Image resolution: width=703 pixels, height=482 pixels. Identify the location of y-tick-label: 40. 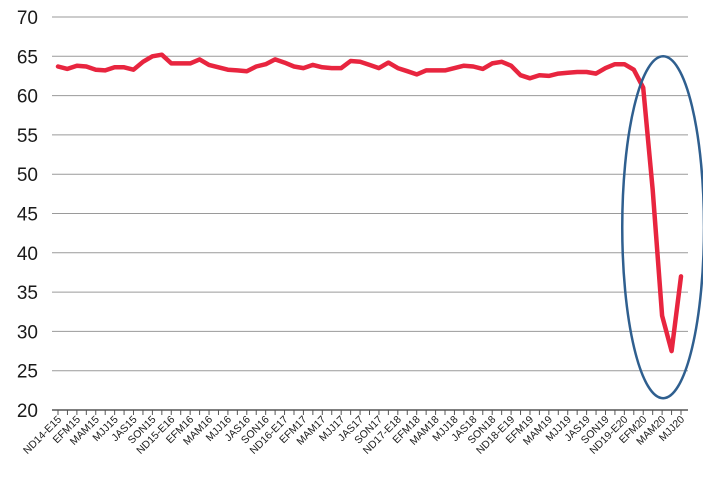
(27, 254).